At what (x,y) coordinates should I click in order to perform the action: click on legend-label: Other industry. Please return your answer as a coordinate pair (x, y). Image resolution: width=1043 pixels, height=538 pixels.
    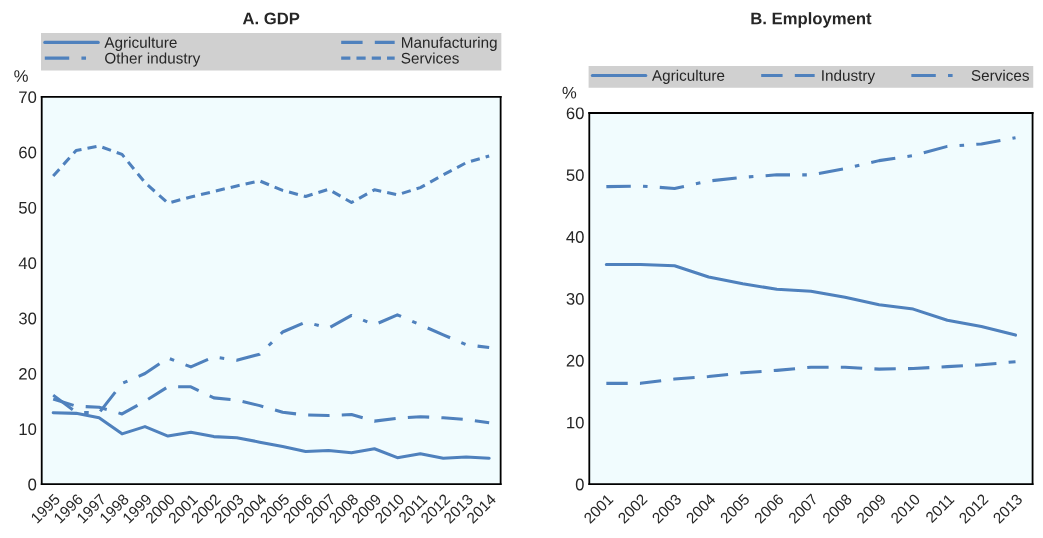
    Looking at the image, I should click on (153, 59).